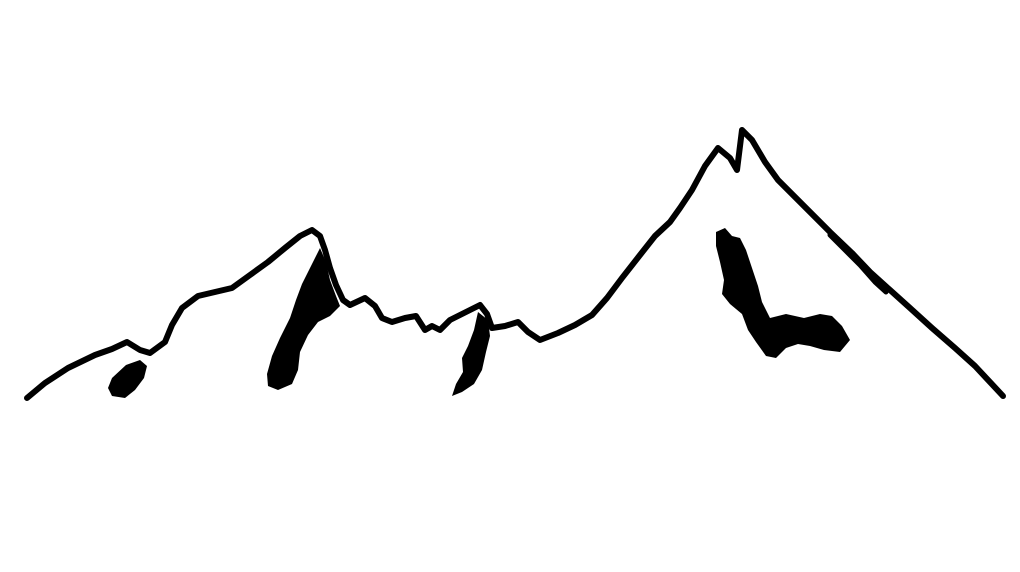  I want to click on main-peak-shadow, so click(783, 293).